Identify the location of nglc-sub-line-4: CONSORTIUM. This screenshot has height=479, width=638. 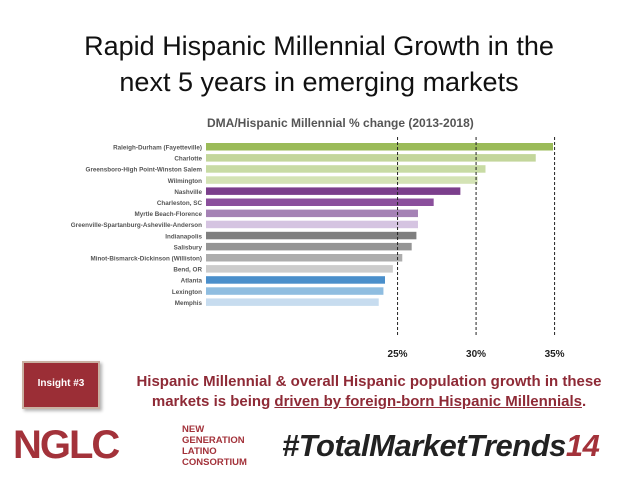
(214, 462).